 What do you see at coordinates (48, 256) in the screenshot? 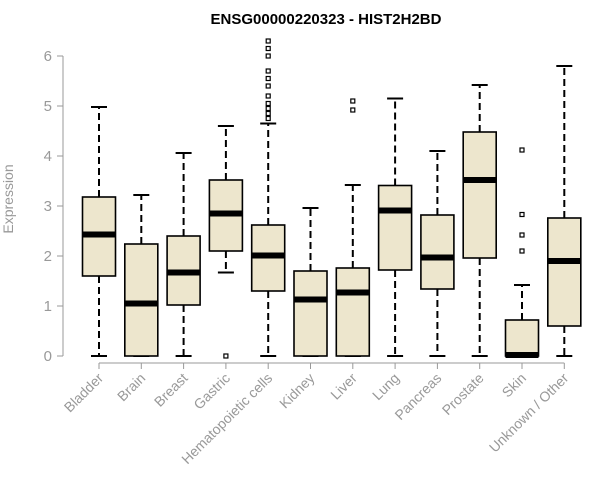
I see `y-tick-label: 2` at bounding box center [48, 256].